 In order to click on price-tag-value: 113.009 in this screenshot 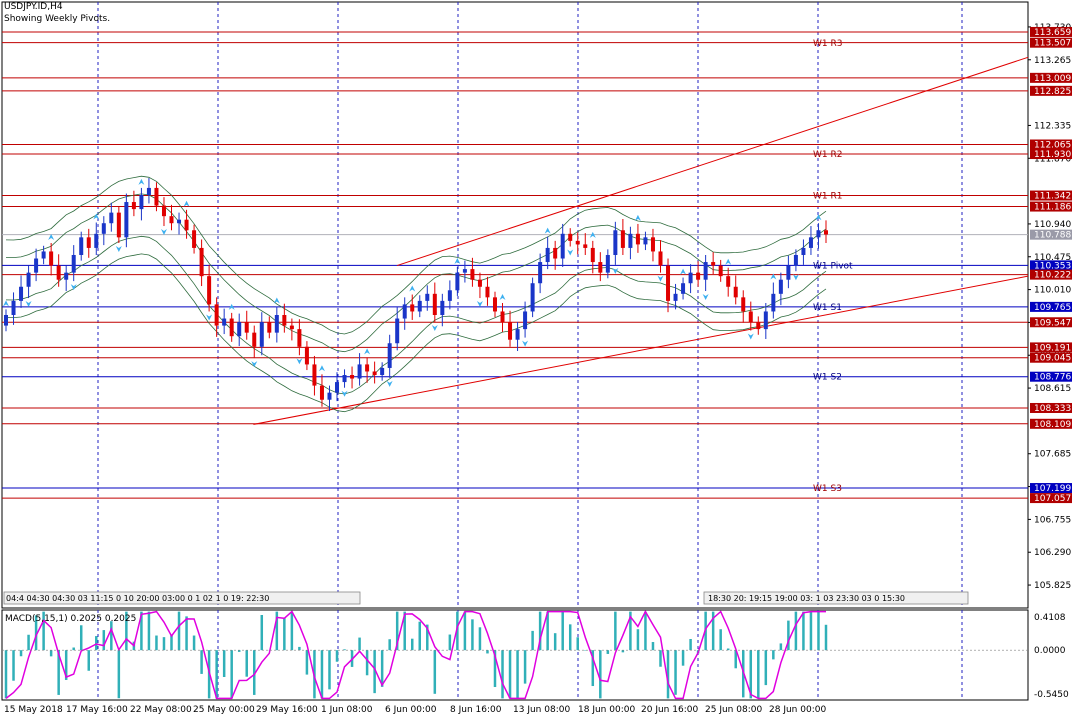, I will do `click(1052, 79)`.